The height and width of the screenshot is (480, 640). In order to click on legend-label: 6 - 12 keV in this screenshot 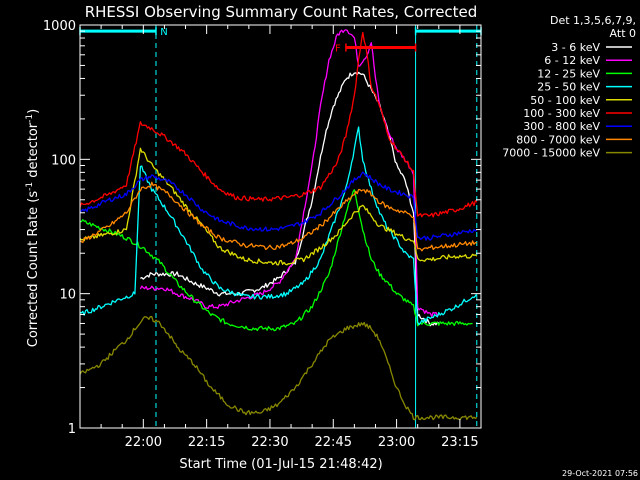, I will do `click(572, 60)`.